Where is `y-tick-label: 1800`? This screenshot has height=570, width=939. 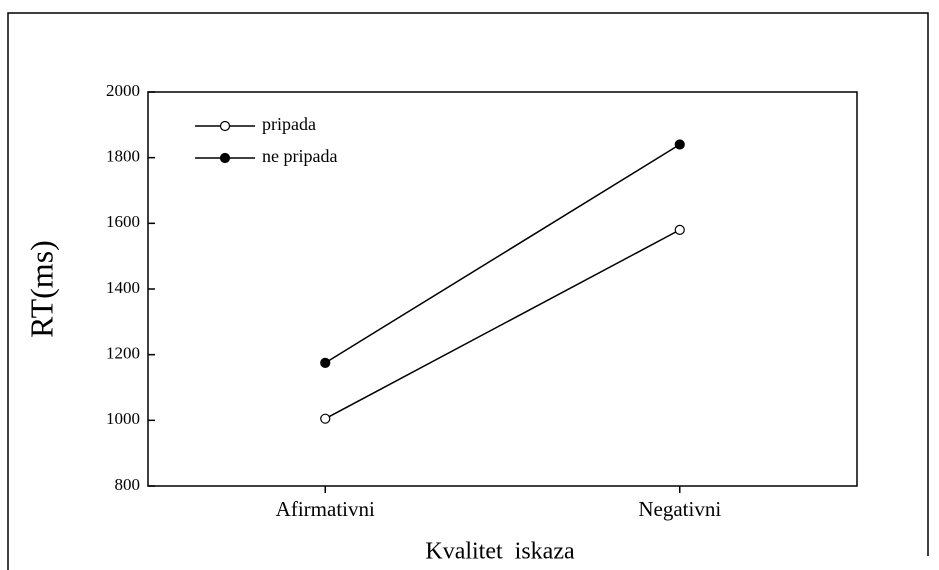 y-tick-label: 1800 is located at coordinates (123, 156).